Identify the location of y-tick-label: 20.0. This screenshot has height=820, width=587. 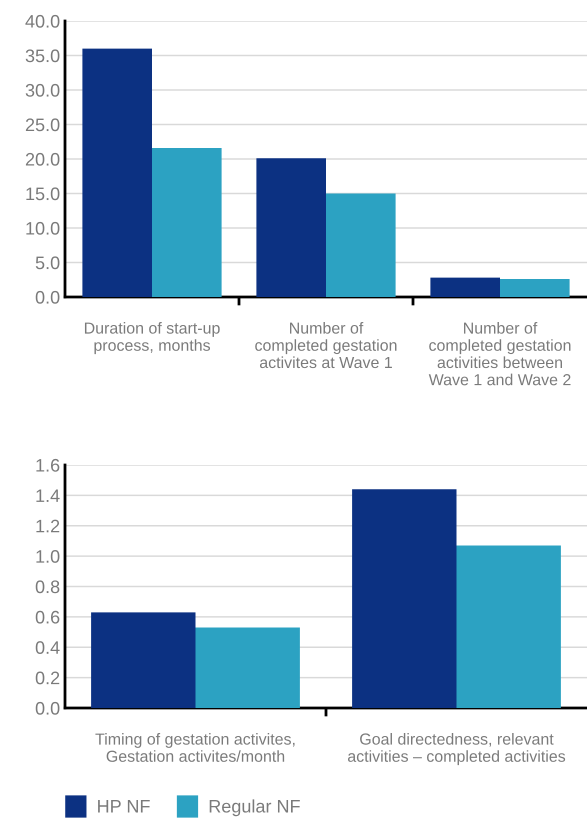
(43, 159).